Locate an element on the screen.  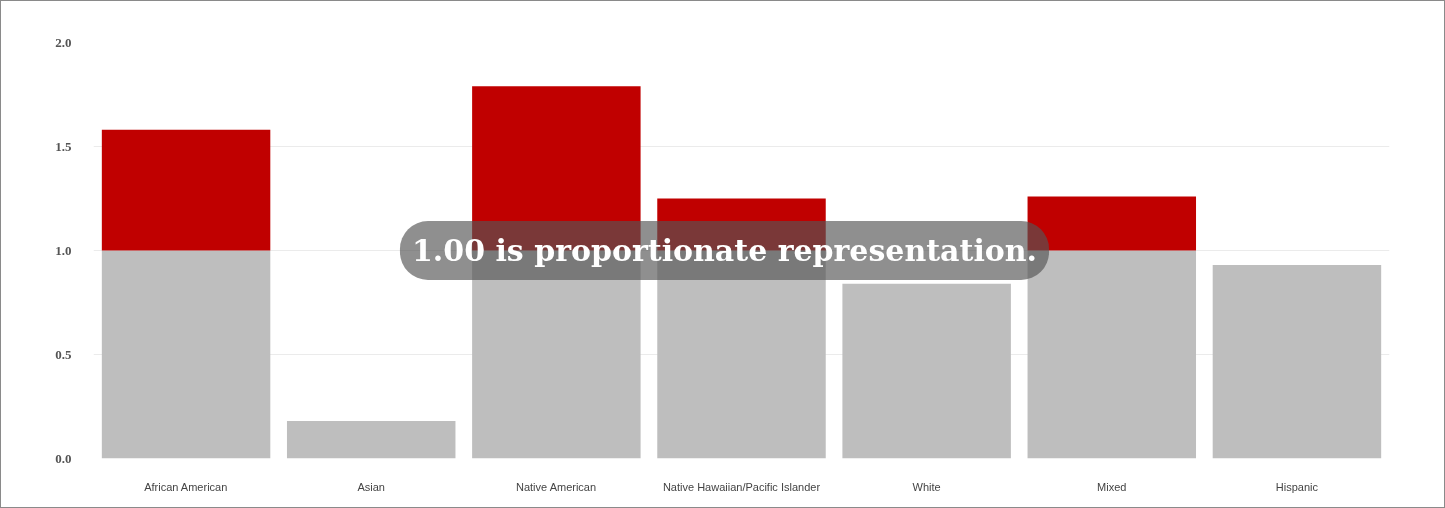
y-tick-label: 2.0 is located at coordinates (63, 42).